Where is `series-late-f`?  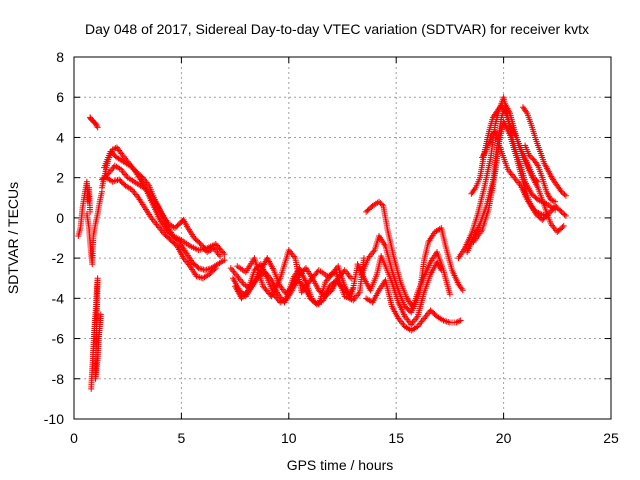 series-late-f is located at coordinates (514, 173).